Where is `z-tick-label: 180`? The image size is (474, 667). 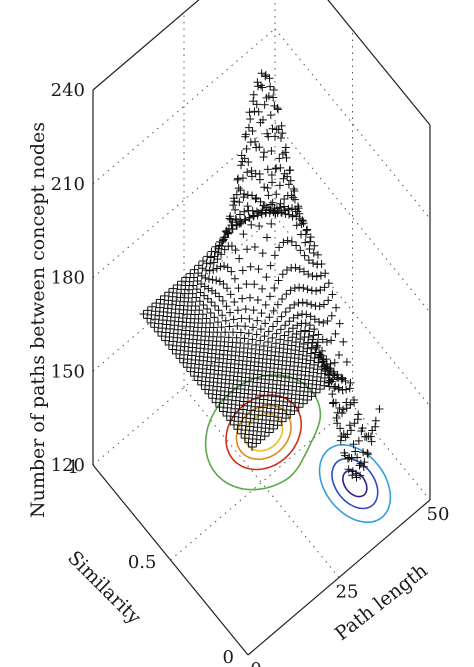 z-tick-label: 180 is located at coordinates (68, 278).